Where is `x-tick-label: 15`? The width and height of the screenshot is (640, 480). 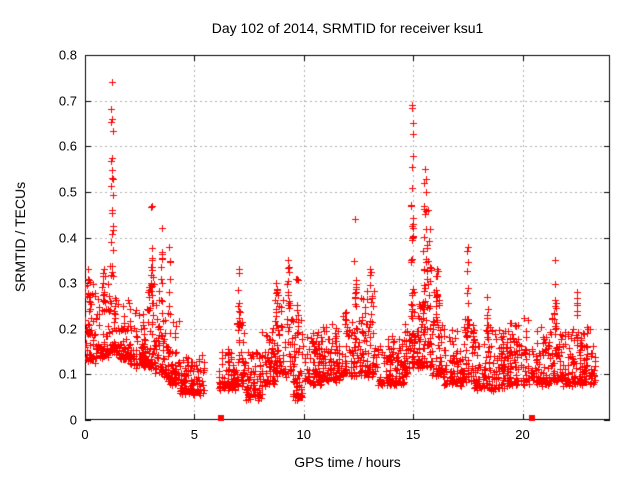 x-tick-label: 15 is located at coordinates (413, 434).